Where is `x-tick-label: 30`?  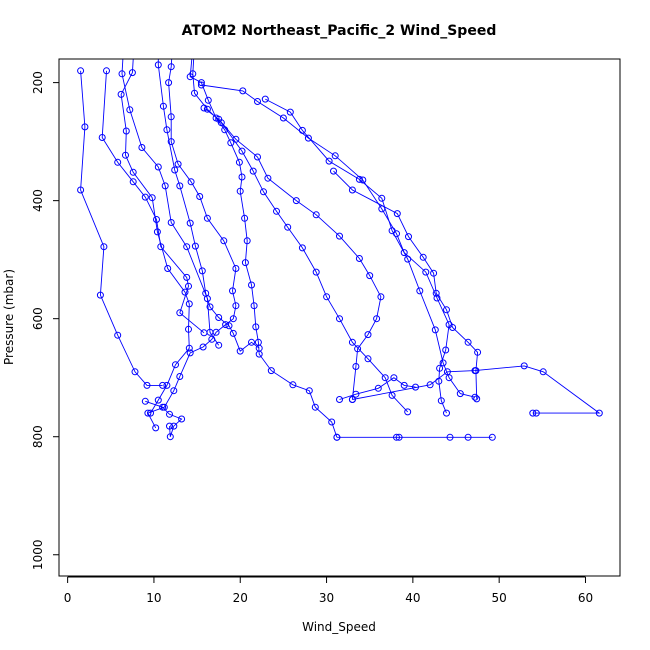 x-tick-label: 30 is located at coordinates (326, 598).